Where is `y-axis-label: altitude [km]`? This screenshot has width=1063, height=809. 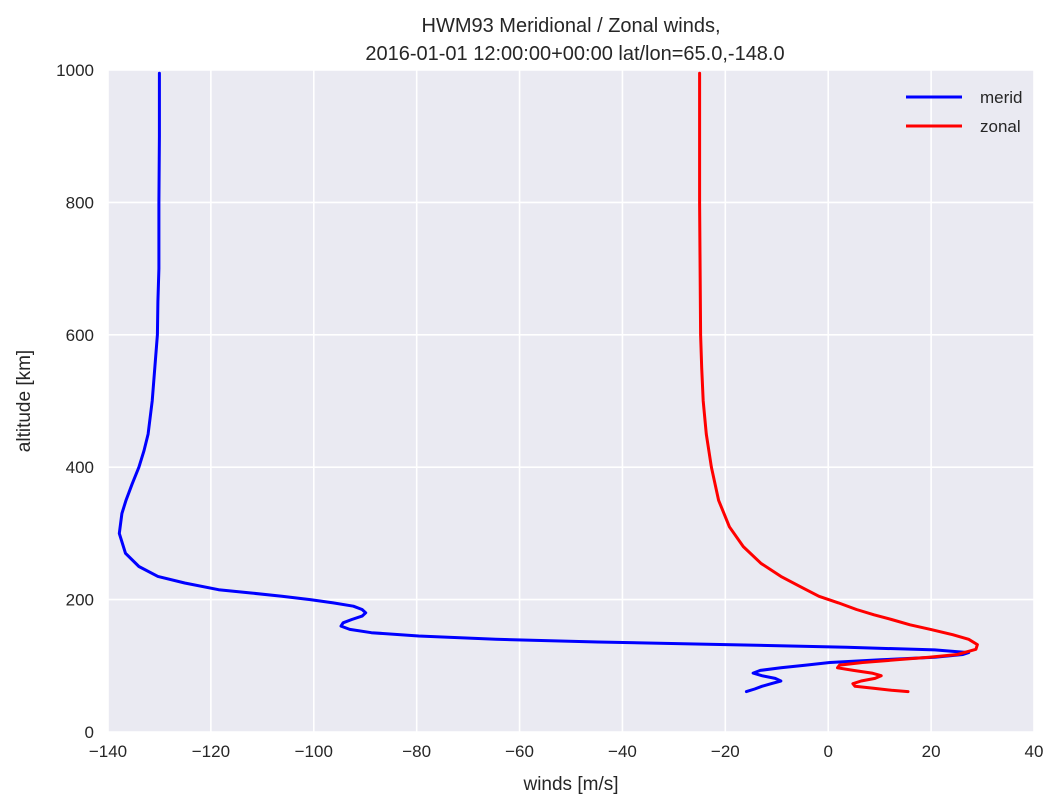 y-axis-label: altitude [km] is located at coordinates (24, 401).